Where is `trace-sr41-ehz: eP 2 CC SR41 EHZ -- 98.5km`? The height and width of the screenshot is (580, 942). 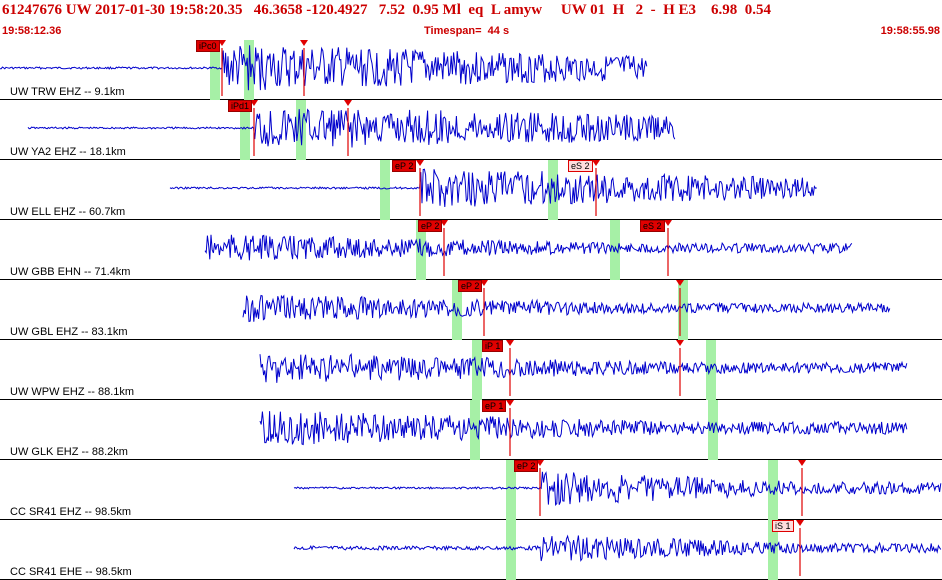
trace-sr41-ehz: eP 2 CC SR41 EHZ -- 98.5km is located at coordinates (471, 490).